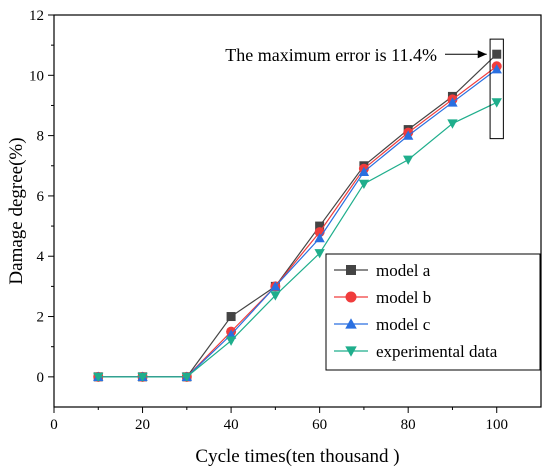 This screenshot has height=470, width=550. Describe the element at coordinates (351, 351) in the screenshot. I see `legend-marker-experimental-data` at that location.